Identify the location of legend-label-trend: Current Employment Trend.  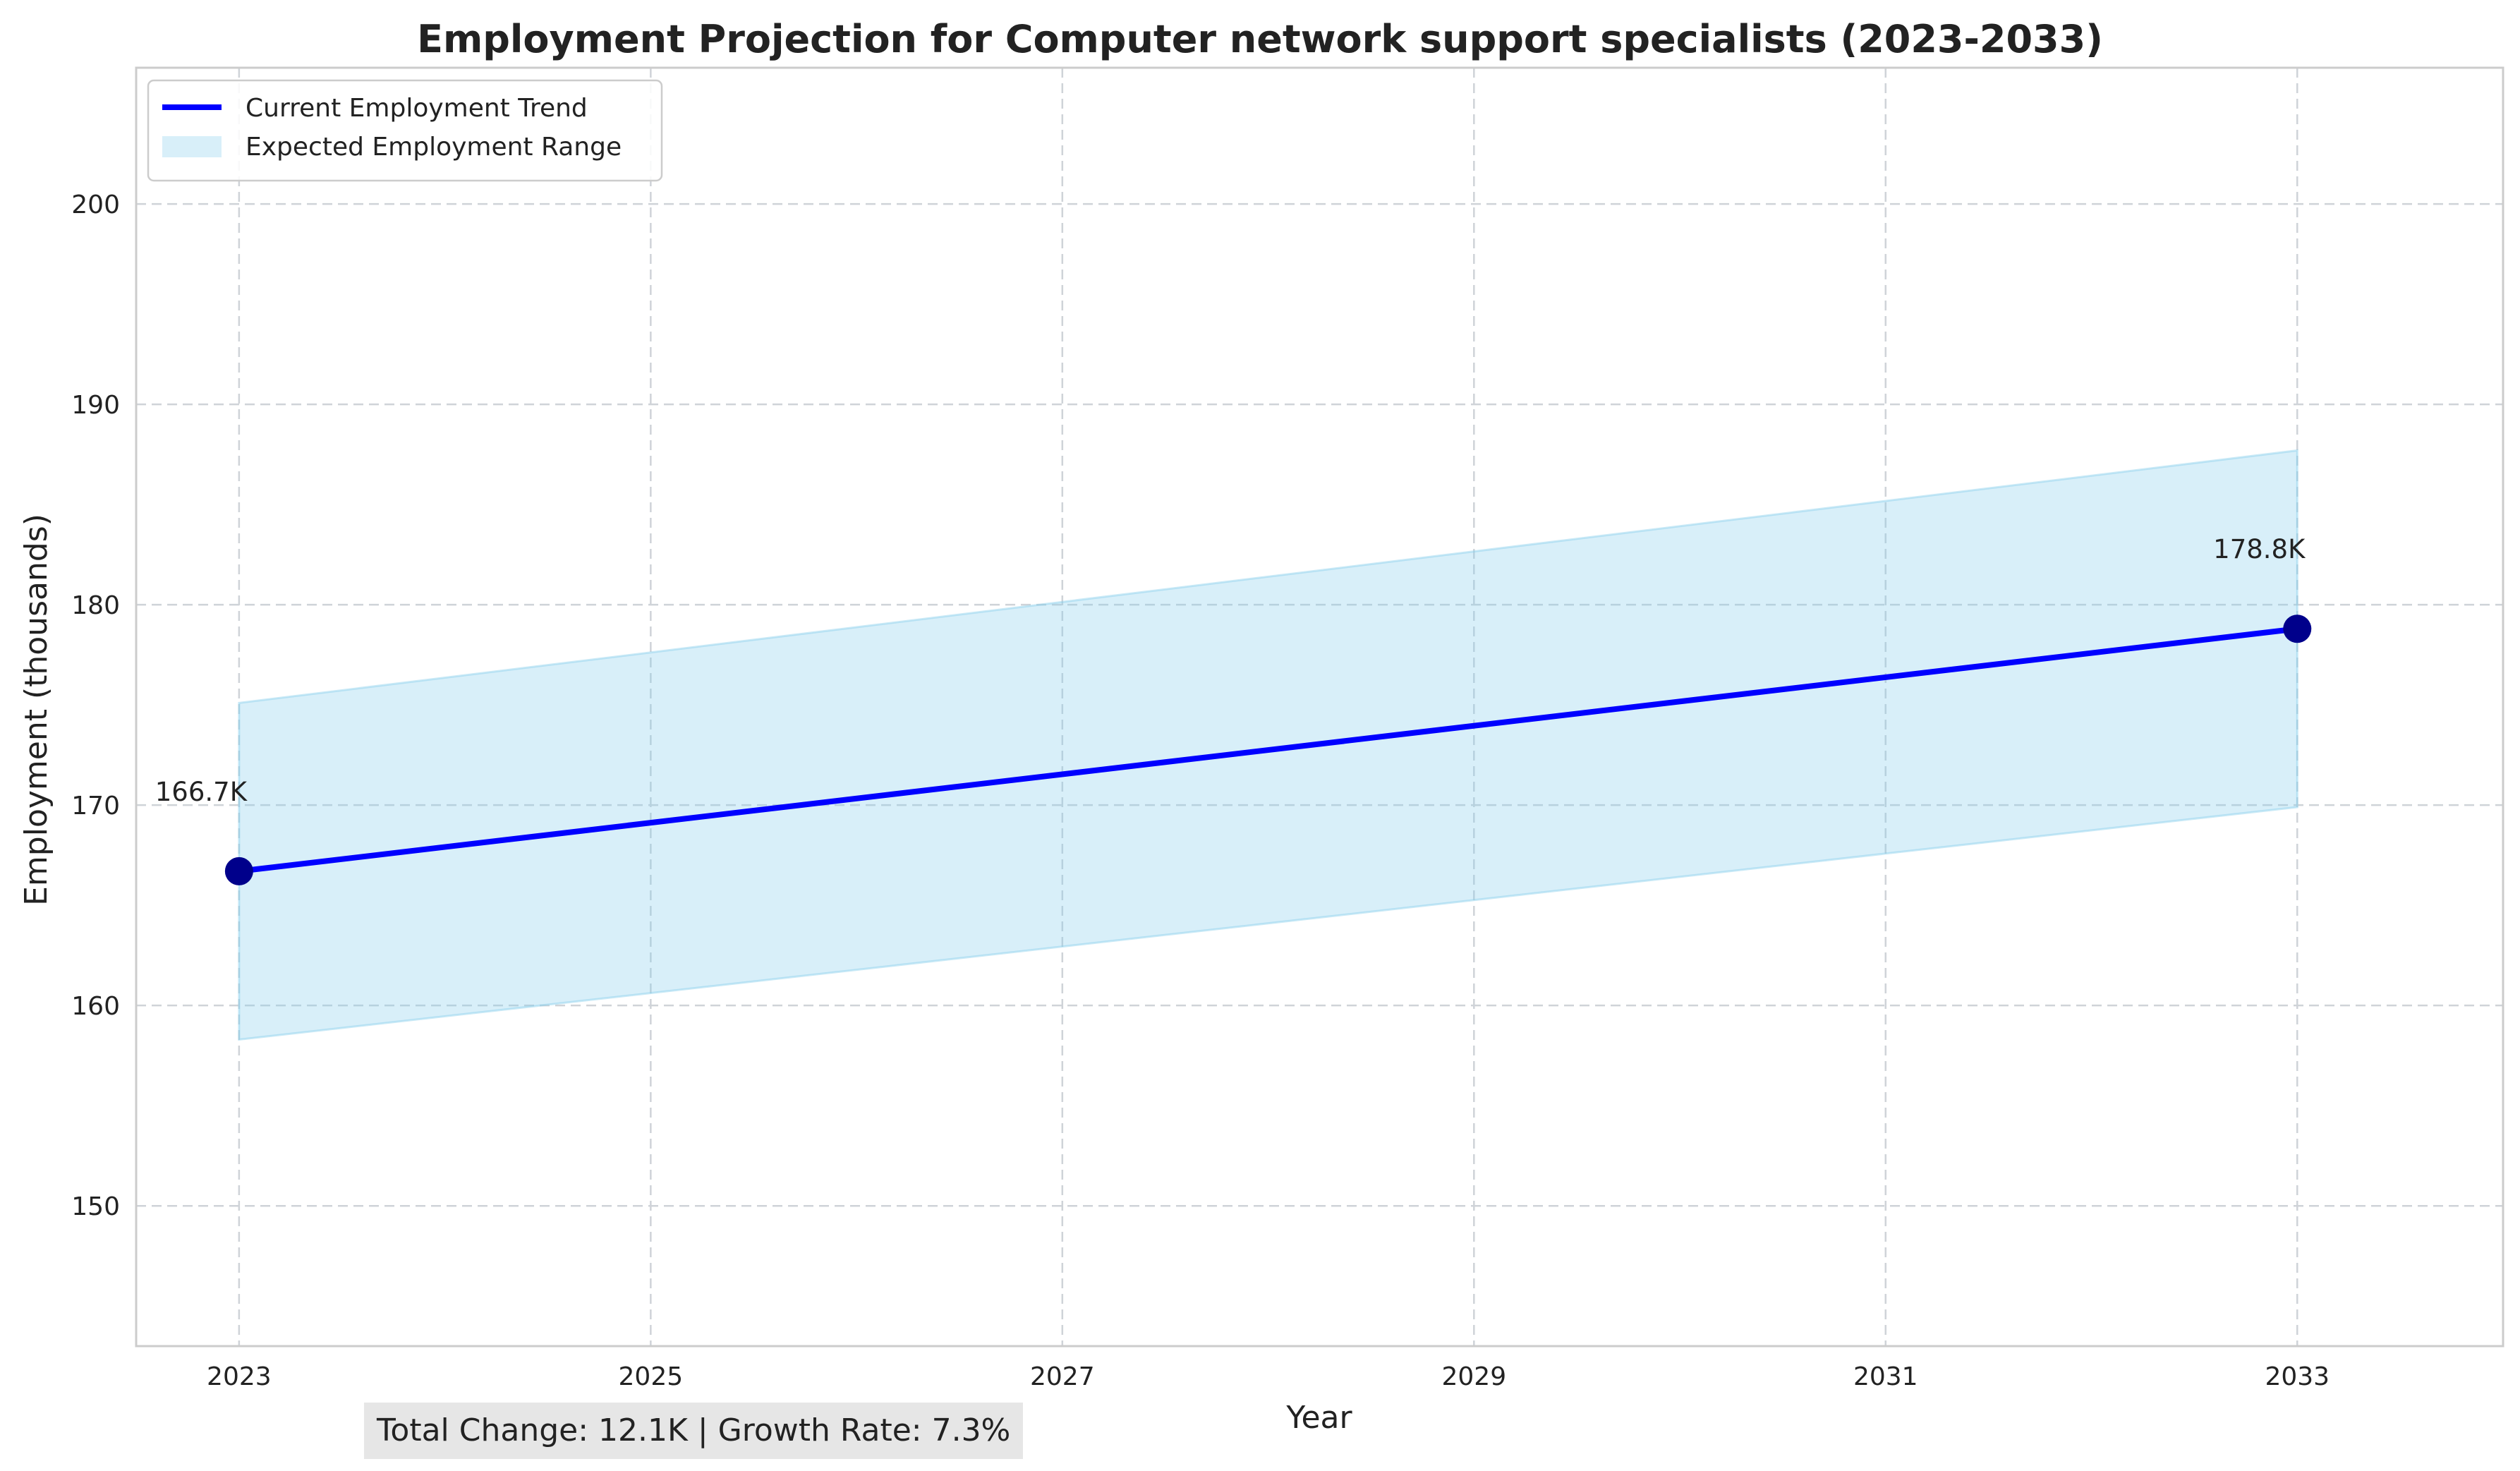
(417, 108).